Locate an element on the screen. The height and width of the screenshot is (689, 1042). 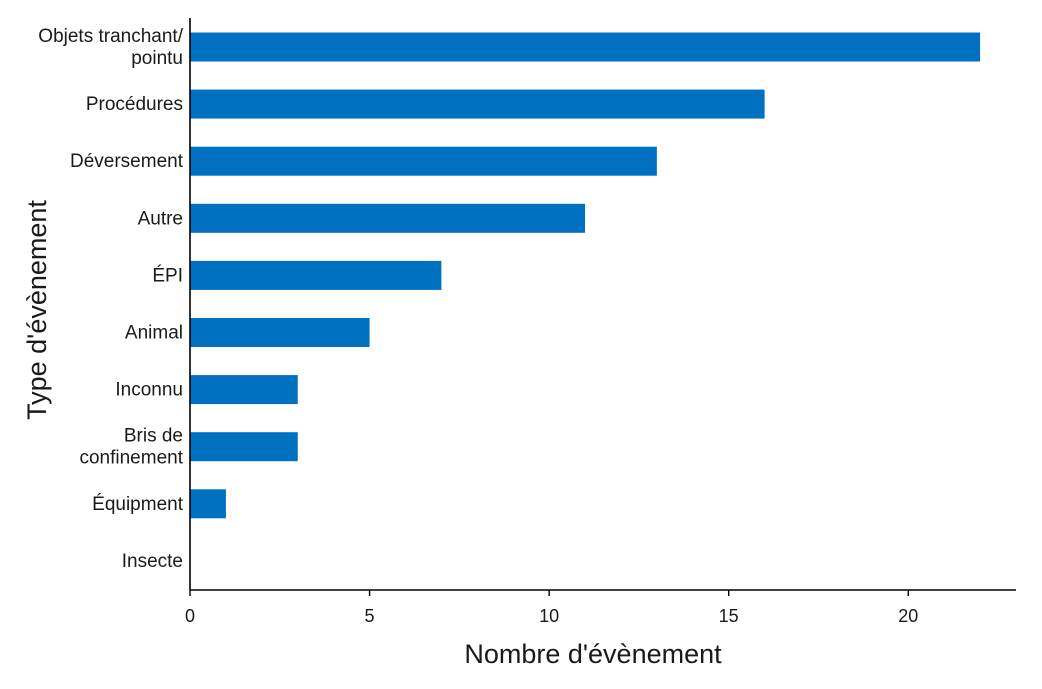
x-tick-label: 5 is located at coordinates (370, 616).